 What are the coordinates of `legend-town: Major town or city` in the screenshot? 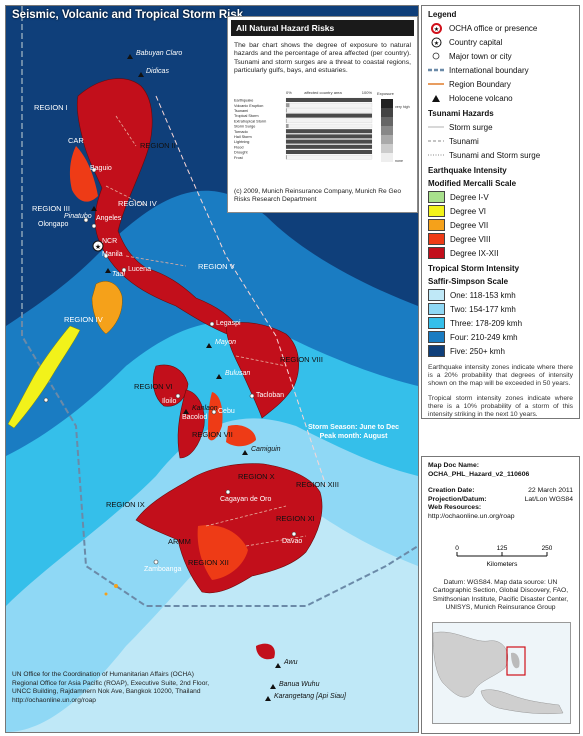 It's located at (503, 56).